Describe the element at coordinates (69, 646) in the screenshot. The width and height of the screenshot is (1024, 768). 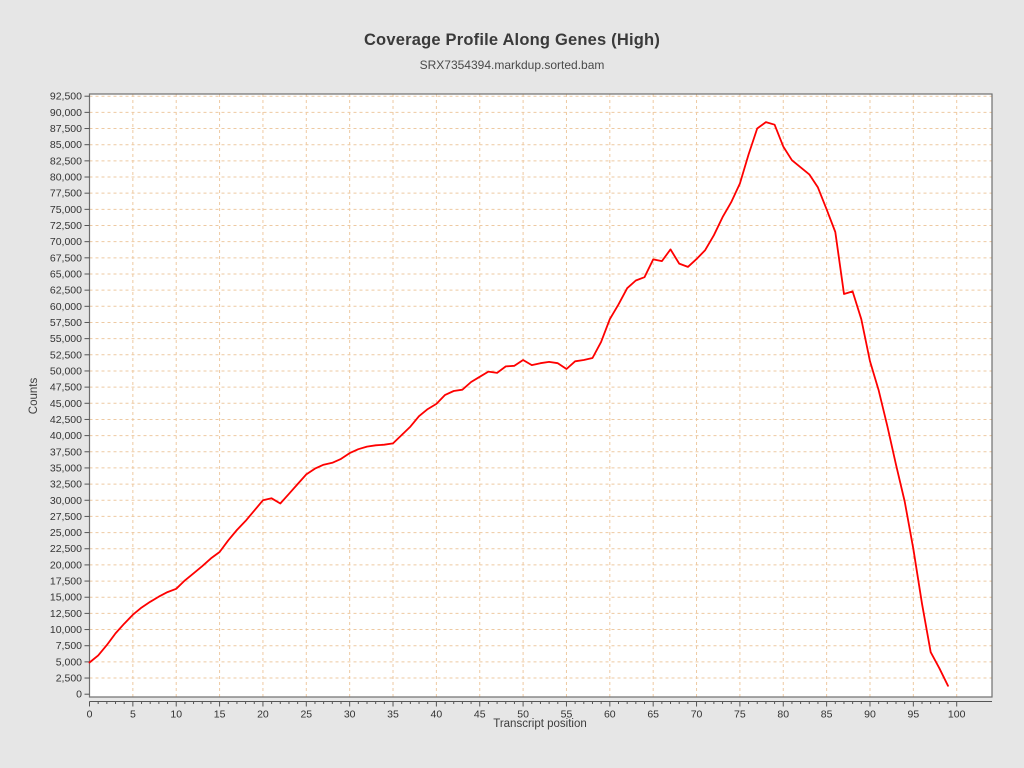
I see `y-tick-label: 7,500` at that location.